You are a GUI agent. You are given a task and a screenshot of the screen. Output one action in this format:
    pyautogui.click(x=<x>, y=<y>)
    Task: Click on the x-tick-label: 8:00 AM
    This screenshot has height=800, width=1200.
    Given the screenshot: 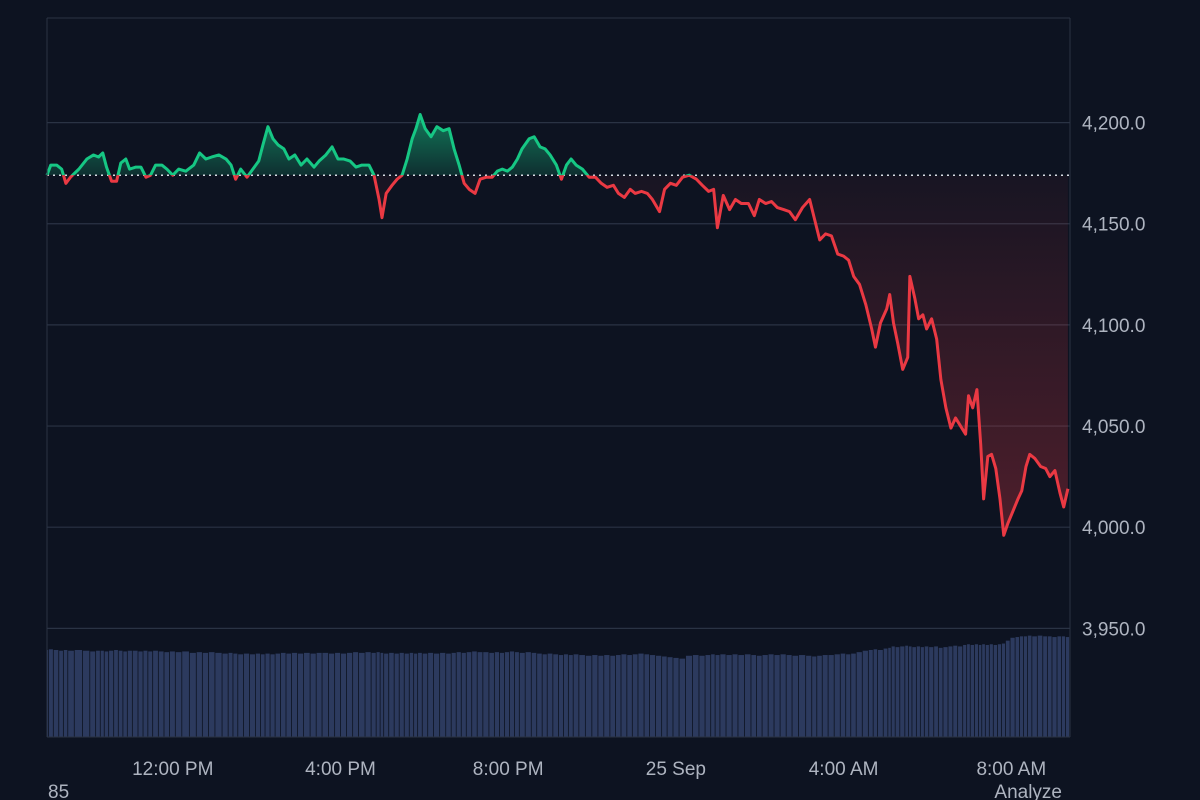 What is the action you would take?
    pyautogui.click(x=1011, y=769)
    